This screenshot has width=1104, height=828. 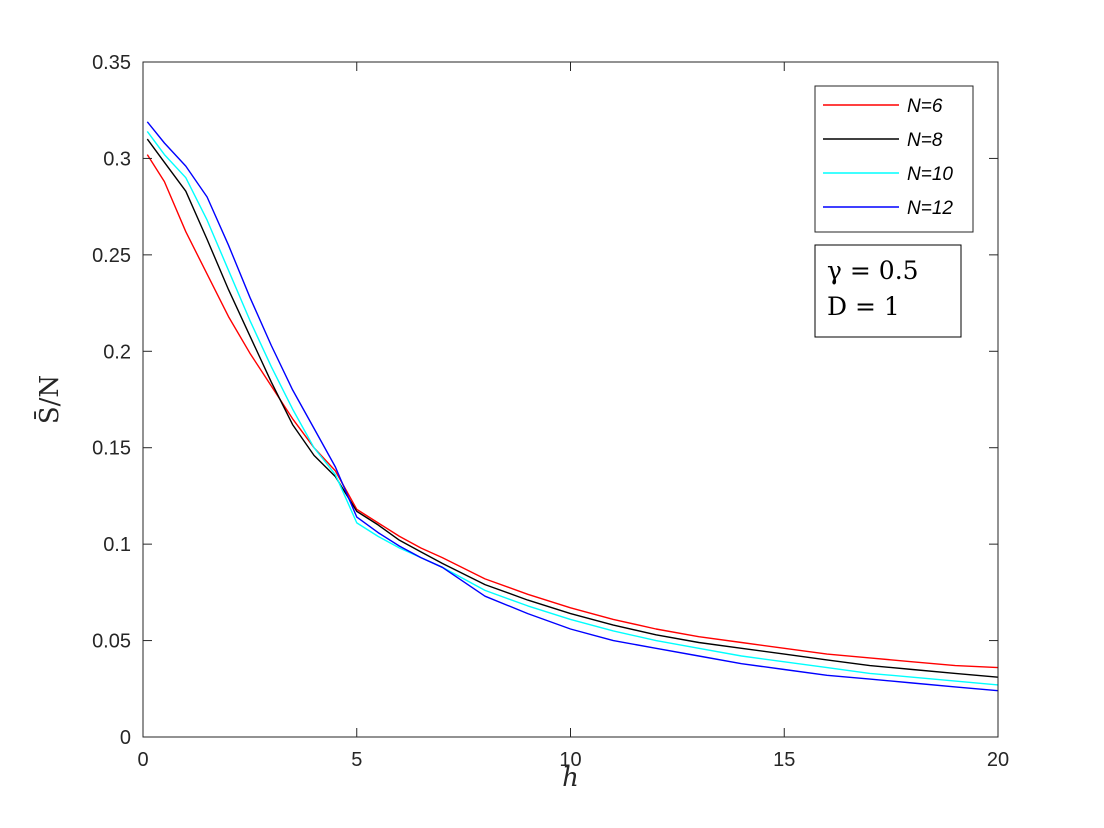 I want to click on d-annotation: D = 1, so click(x=863, y=306).